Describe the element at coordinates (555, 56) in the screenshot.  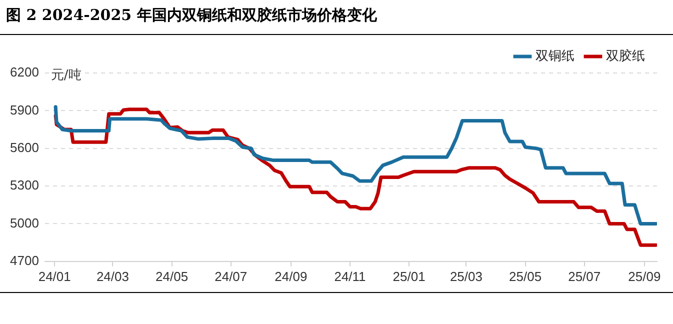
I see `legend-label: 双铜纸` at that location.